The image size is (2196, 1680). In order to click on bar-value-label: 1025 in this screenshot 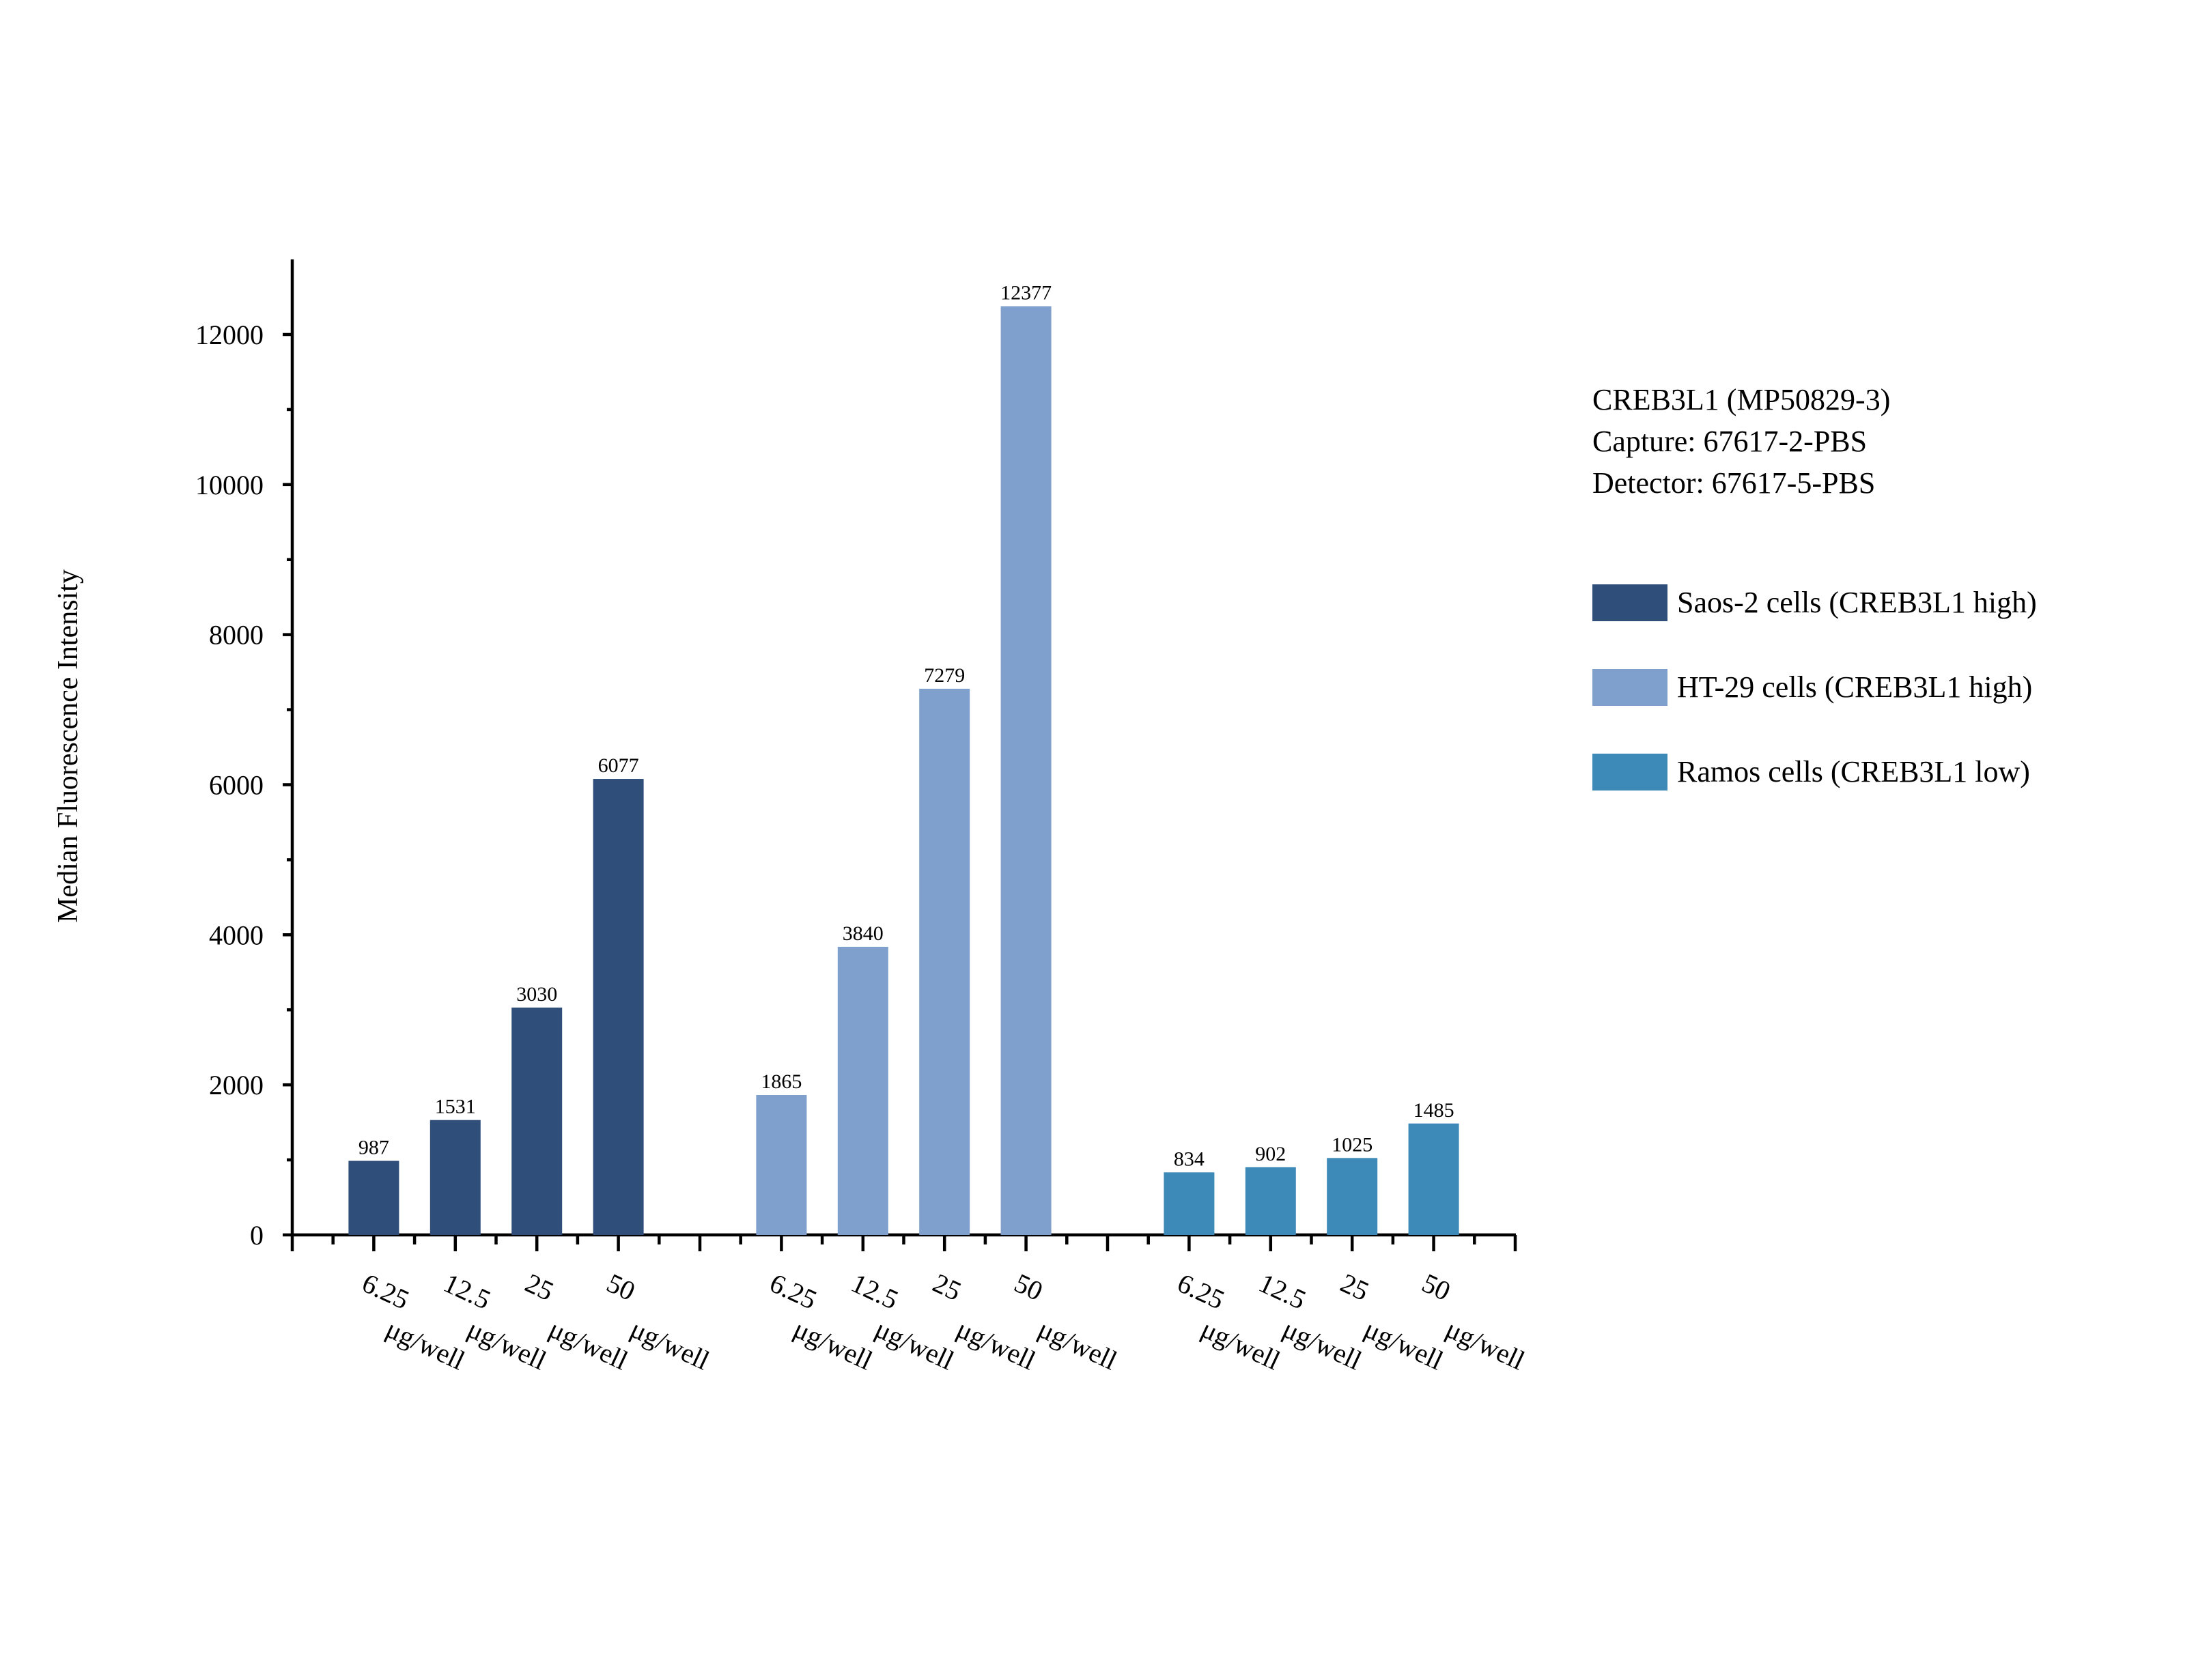, I will do `click(1352, 1144)`.